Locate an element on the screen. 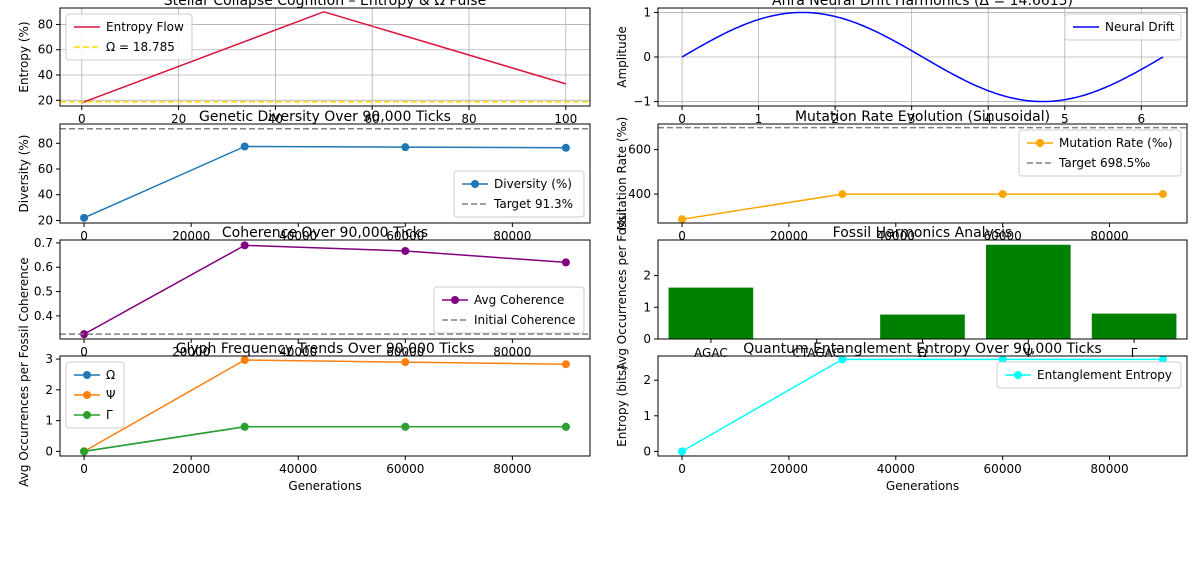 The width and height of the screenshot is (1199, 575). legend-label: Target 698.5‰ is located at coordinates (1104, 163).